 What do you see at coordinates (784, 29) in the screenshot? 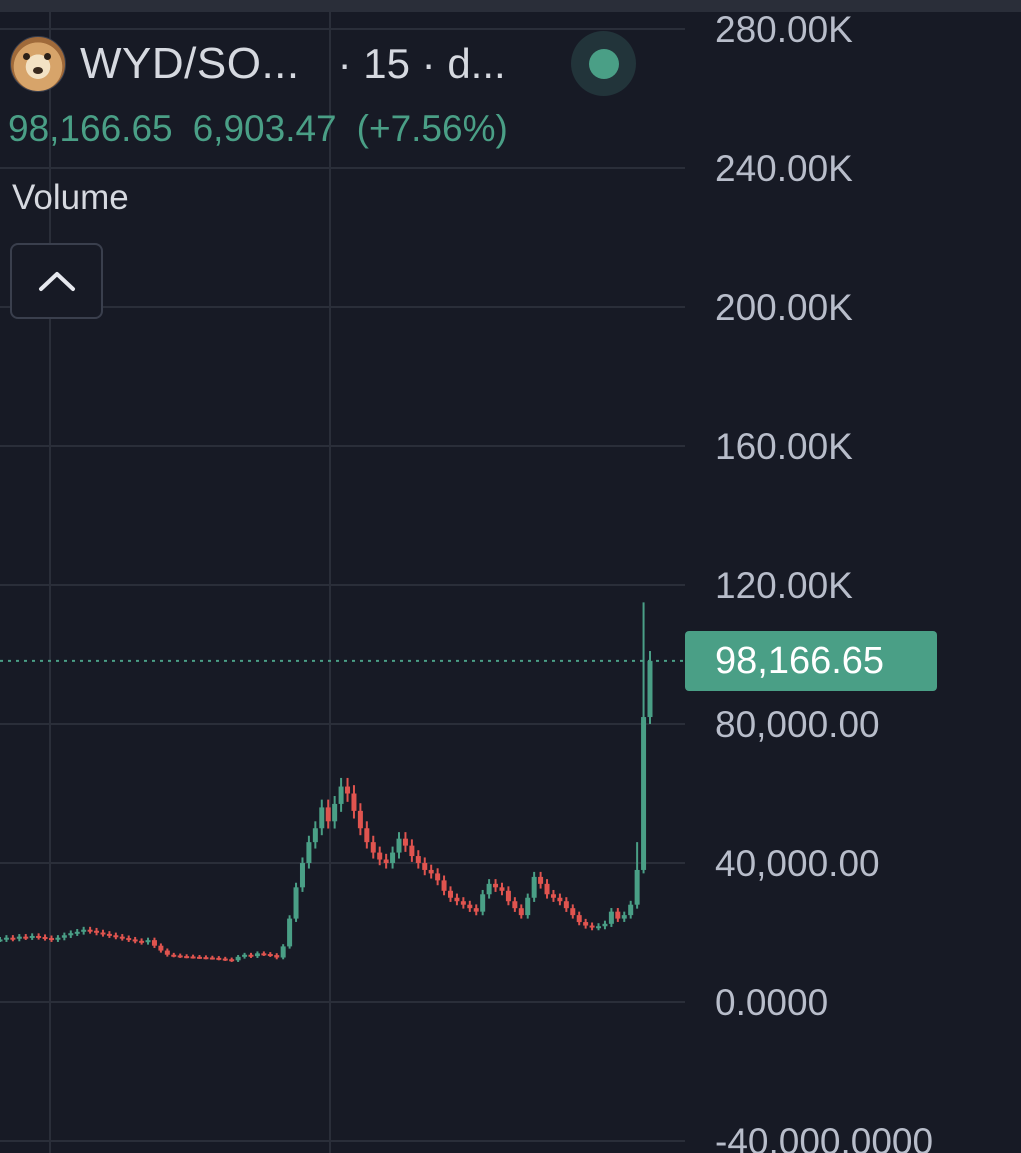
I see `y-tick-label: 280.00K` at bounding box center [784, 29].